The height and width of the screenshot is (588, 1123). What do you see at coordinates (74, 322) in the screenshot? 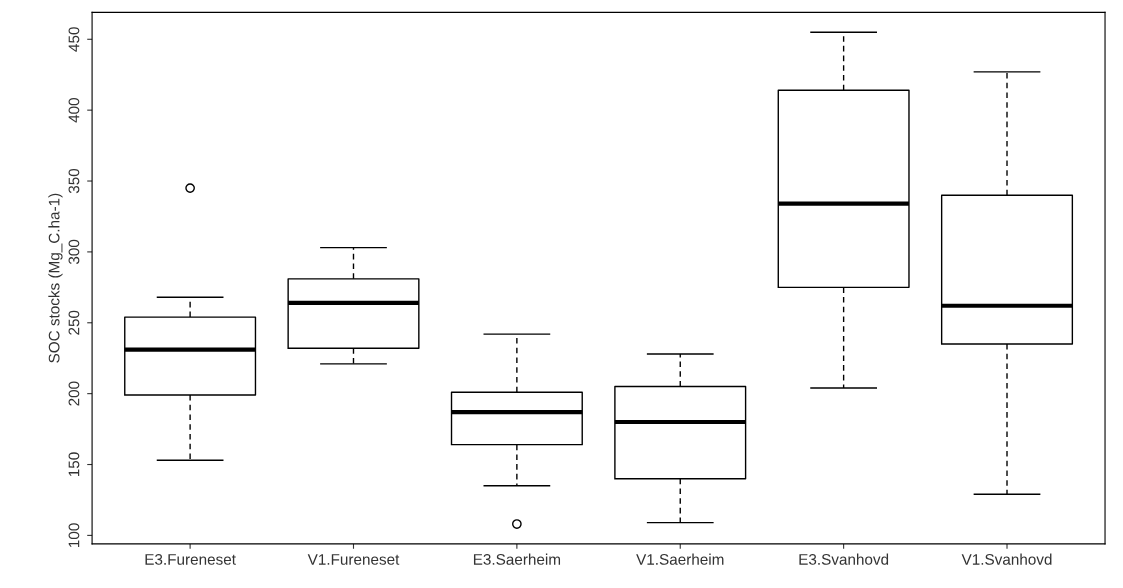
I see `y-tick-label: 250` at bounding box center [74, 322].